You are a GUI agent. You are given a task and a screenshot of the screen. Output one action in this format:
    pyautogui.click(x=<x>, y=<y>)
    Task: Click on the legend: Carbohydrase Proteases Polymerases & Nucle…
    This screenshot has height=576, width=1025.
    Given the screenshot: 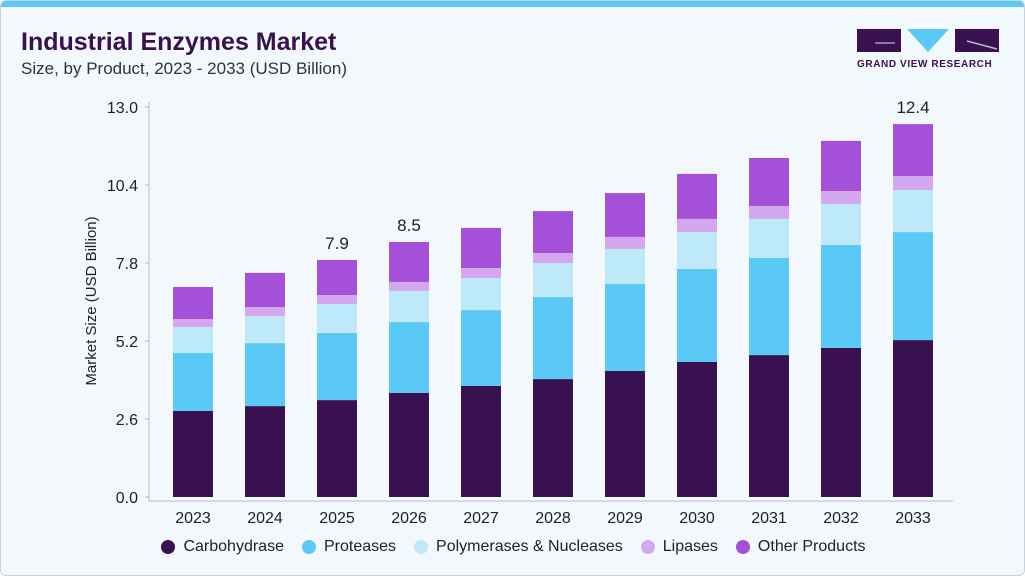 What is the action you would take?
    pyautogui.click(x=512, y=547)
    